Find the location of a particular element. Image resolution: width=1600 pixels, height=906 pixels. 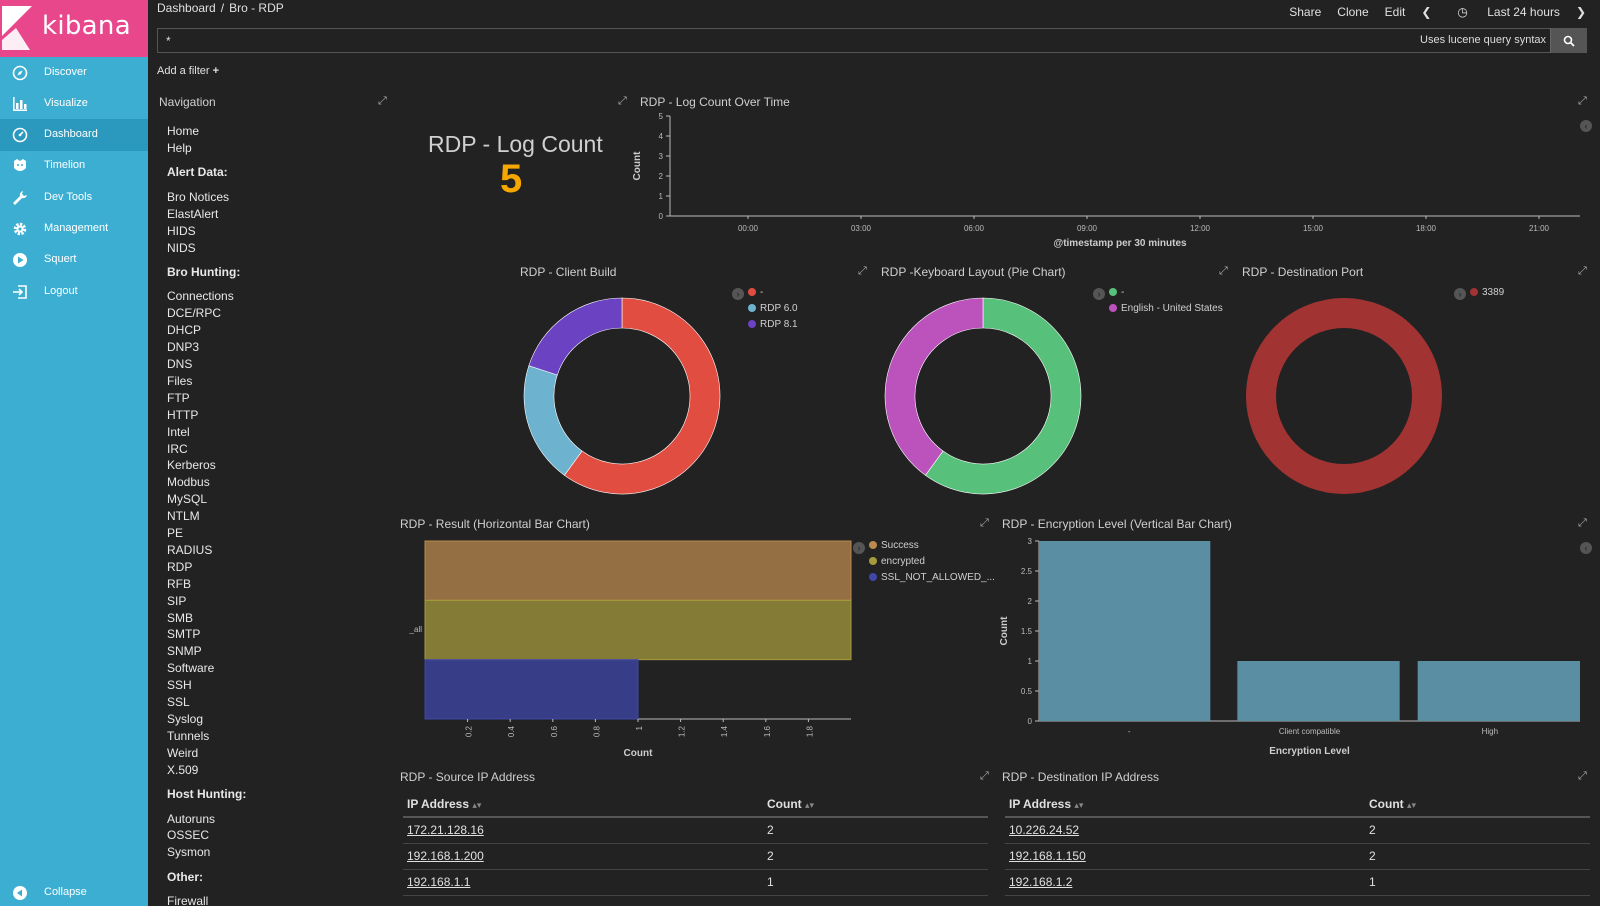

nav-link: Home is located at coordinates (183, 131).